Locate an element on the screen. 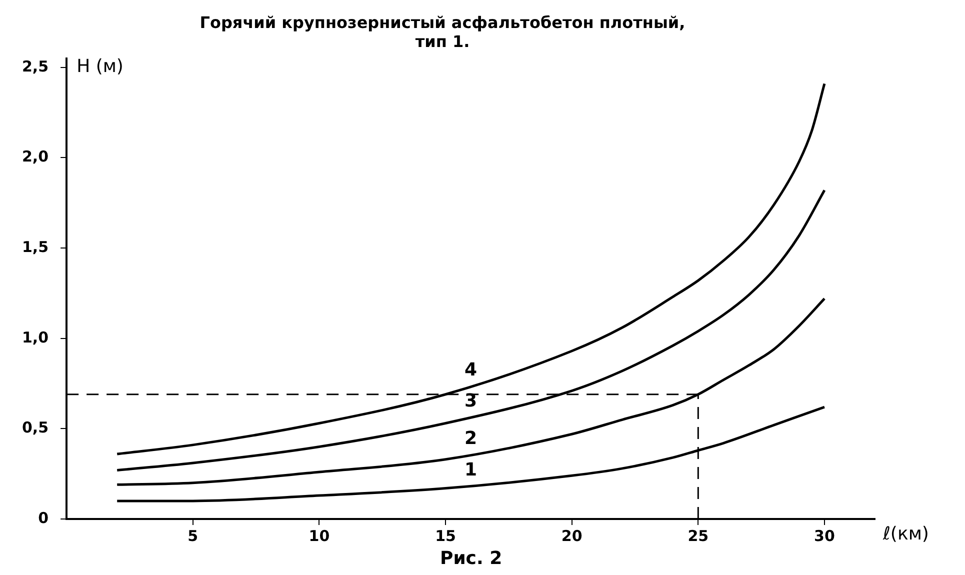 This screenshot has height=575, width=965. y-tick-label: 0 is located at coordinates (43, 517).